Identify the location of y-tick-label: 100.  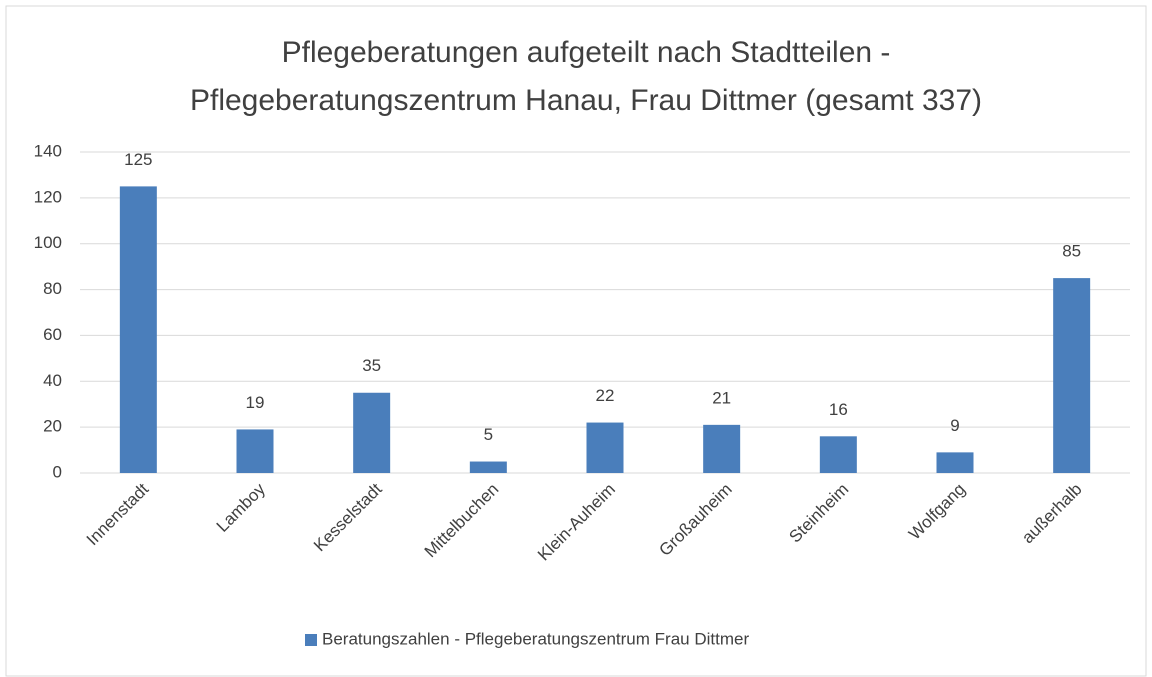
(48, 242).